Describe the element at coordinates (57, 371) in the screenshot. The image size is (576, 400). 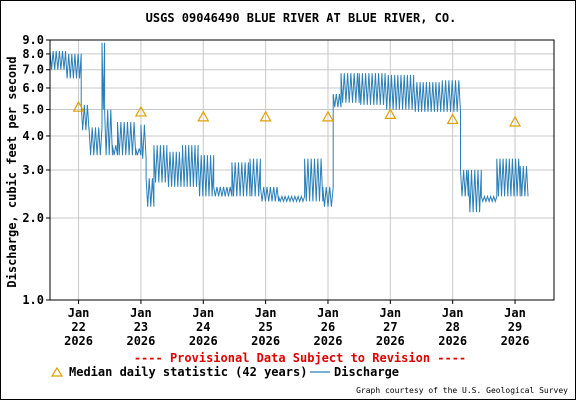
I see `legend-median-marker` at that location.